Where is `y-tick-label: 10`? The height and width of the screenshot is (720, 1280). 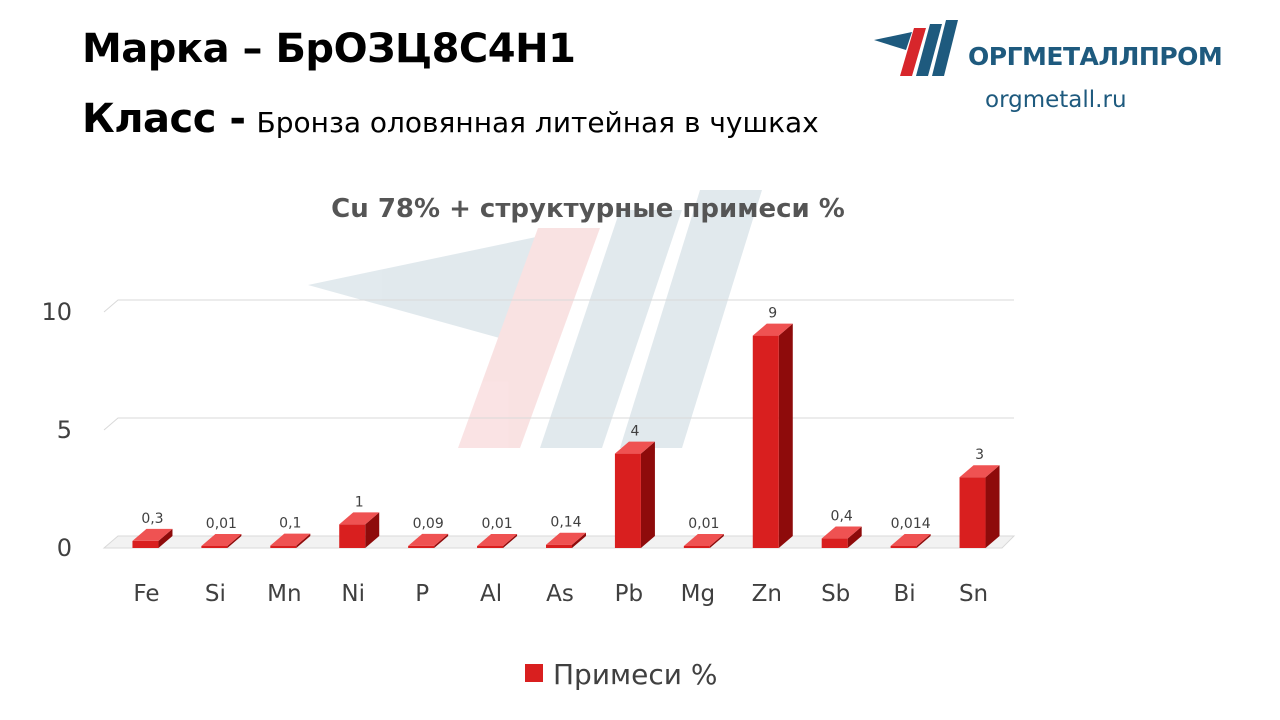
y-tick-label: 10 is located at coordinates (56, 312).